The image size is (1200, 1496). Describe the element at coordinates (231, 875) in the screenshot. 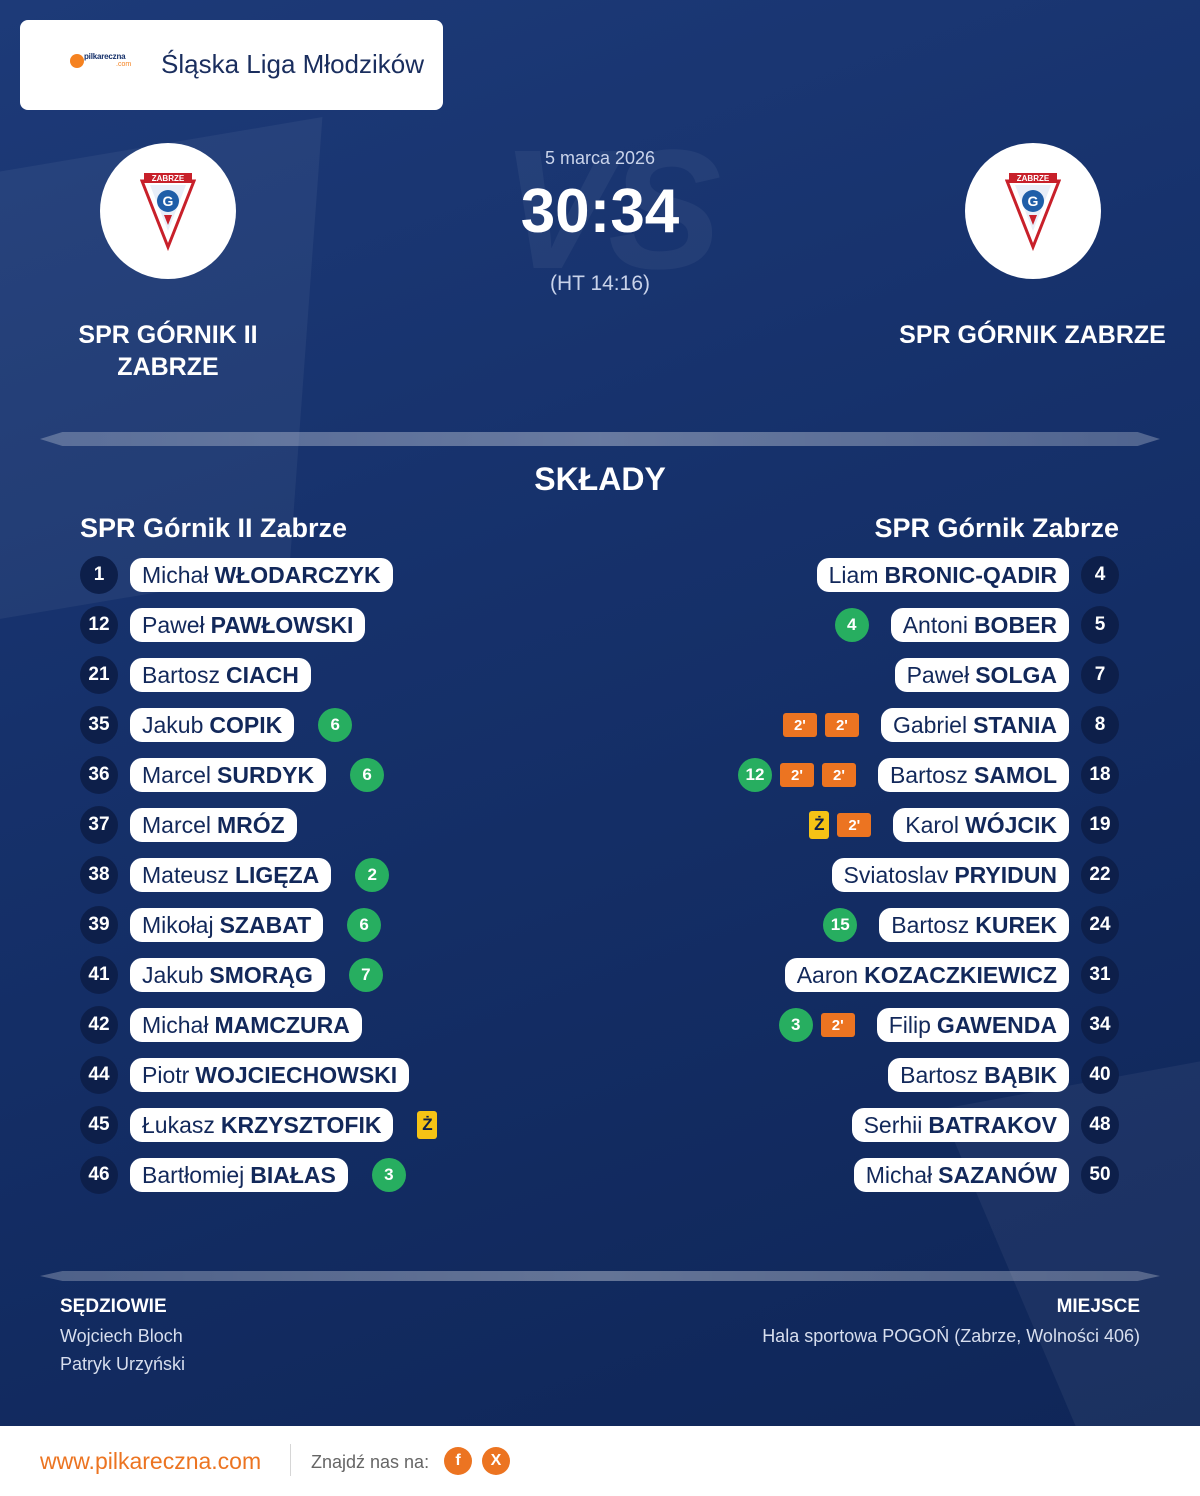

I see `player-name: Mateusz LIGĘZA` at that location.